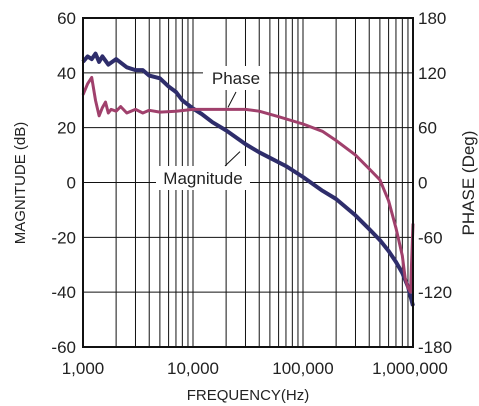 The image size is (479, 406). I want to click on y-left-axis-title: MAGNITUDE (dB), so click(20, 183).